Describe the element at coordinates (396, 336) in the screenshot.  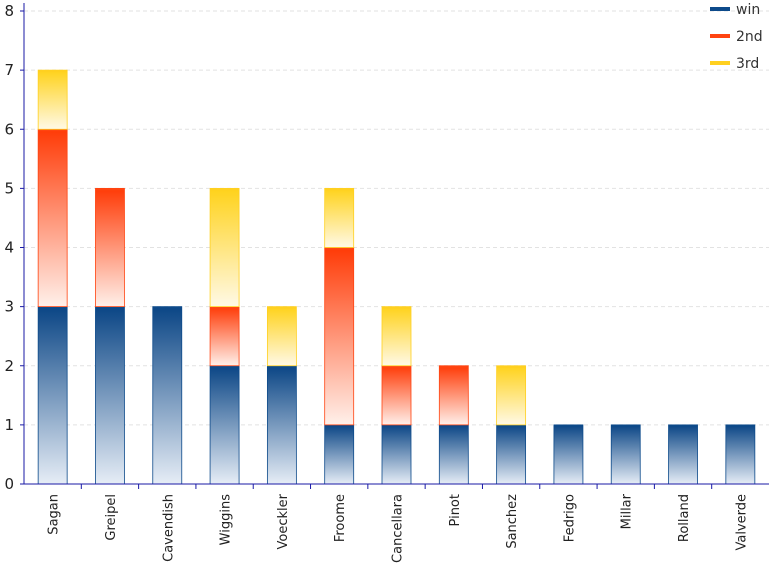
I see `bar-3rd-cancellara` at that location.